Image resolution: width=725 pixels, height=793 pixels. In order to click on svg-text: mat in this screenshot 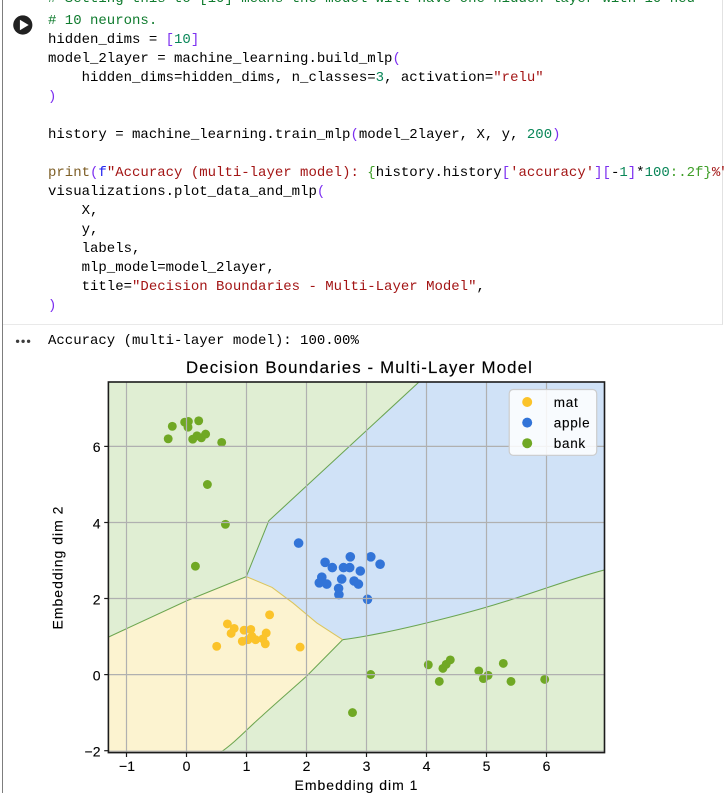, I will do `click(566, 402)`.